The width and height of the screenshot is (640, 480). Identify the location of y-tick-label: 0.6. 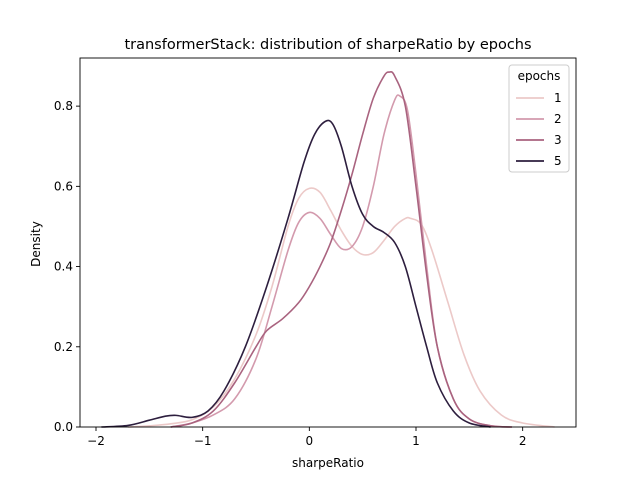
(63, 186).